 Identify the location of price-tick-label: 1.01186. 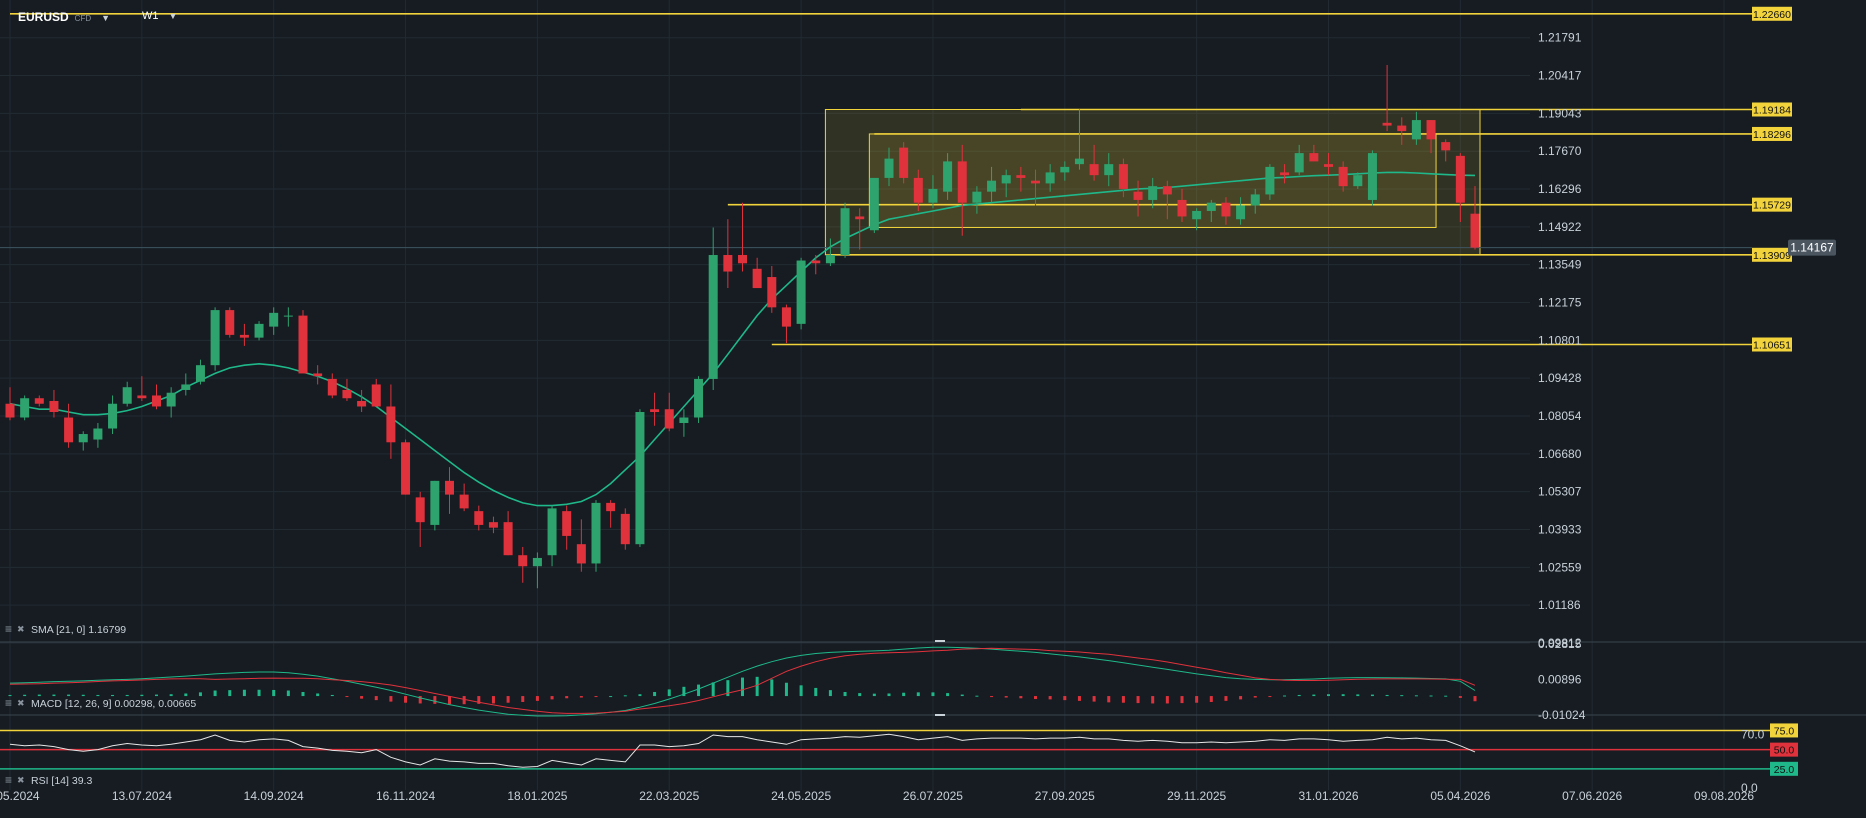
(1559, 605).